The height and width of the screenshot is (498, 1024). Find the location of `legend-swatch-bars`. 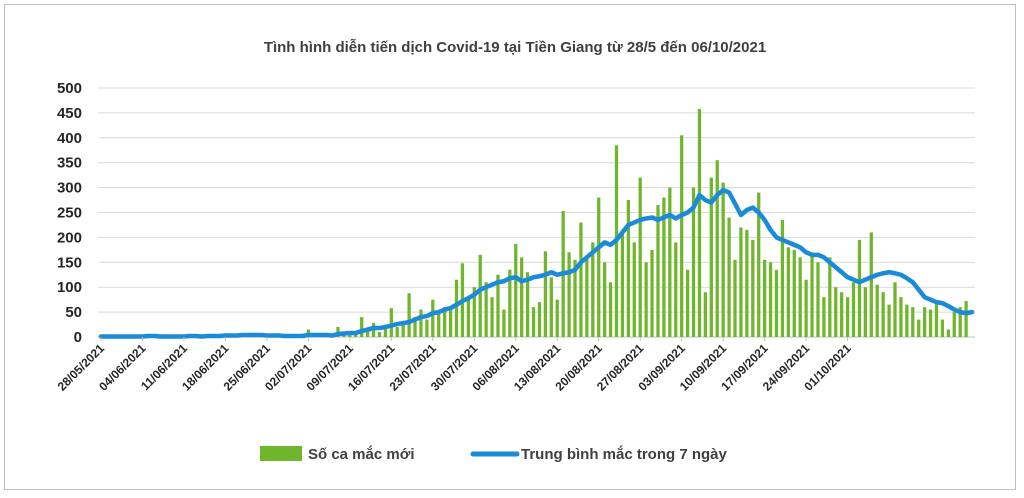

legend-swatch-bars is located at coordinates (281, 453).